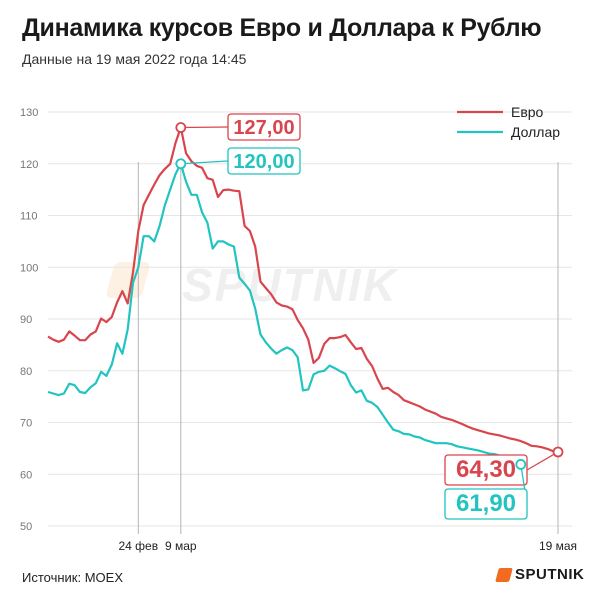 Image resolution: width=604 pixels, height=604 pixels. I want to click on x-tick-label: 9 мар, so click(181, 546).